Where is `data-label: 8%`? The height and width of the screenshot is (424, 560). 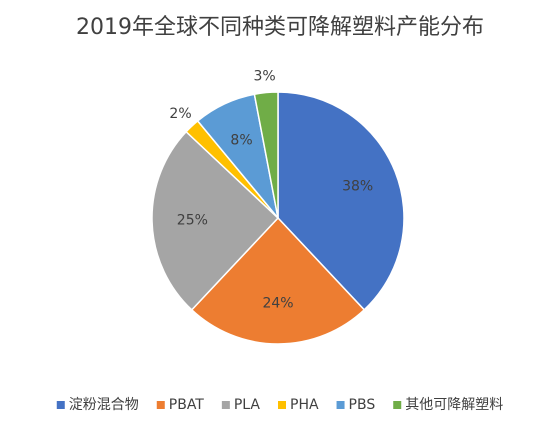
data-label: 8% is located at coordinates (241, 140).